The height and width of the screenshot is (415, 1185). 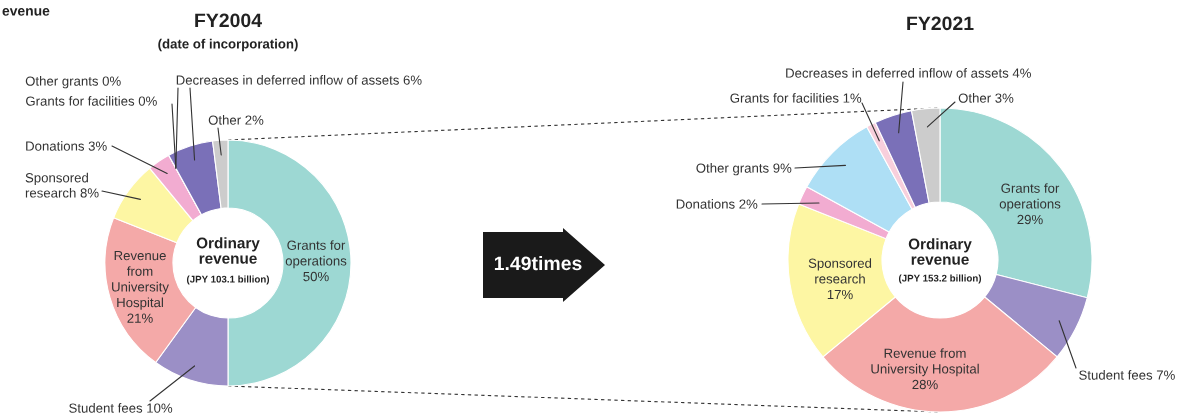 I want to click on text: evenue, so click(x=26, y=12).